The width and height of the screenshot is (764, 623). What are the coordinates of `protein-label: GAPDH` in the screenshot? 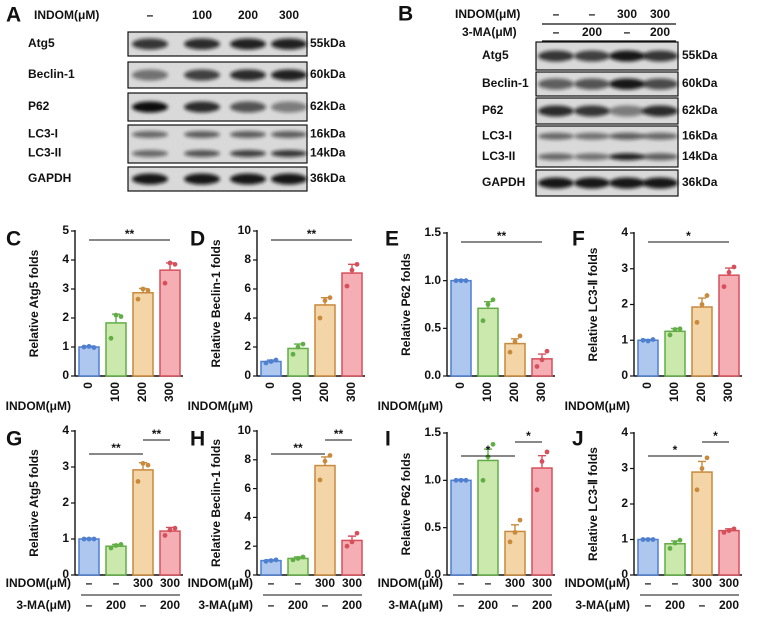 It's located at (49, 178).